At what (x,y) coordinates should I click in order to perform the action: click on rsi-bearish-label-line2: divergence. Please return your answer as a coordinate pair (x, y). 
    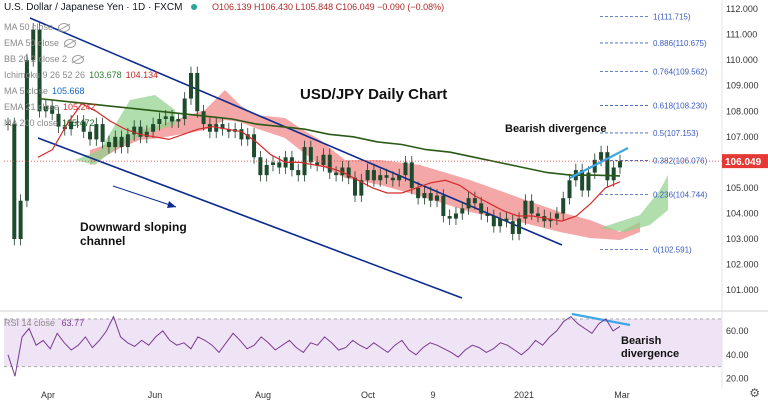
    Looking at the image, I should click on (650, 354).